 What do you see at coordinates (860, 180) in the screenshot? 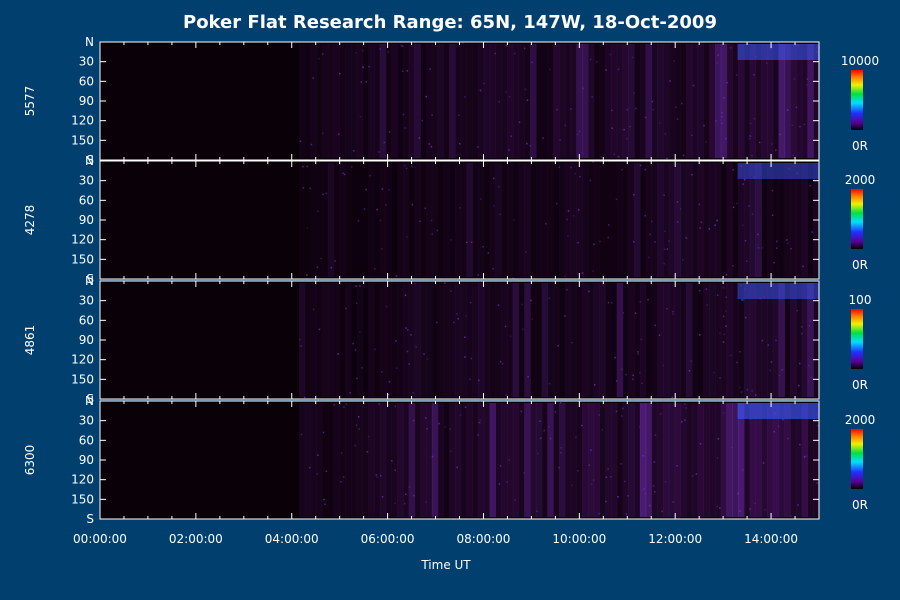
I see `colorbar-max: 2000` at bounding box center [860, 180].